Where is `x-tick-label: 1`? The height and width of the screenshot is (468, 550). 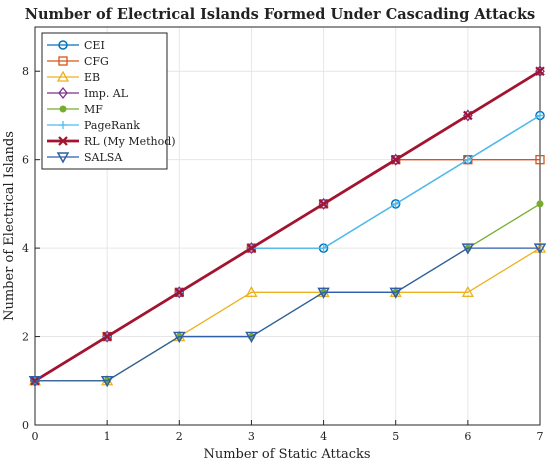
x-tick-label: 1 is located at coordinates (107, 436).